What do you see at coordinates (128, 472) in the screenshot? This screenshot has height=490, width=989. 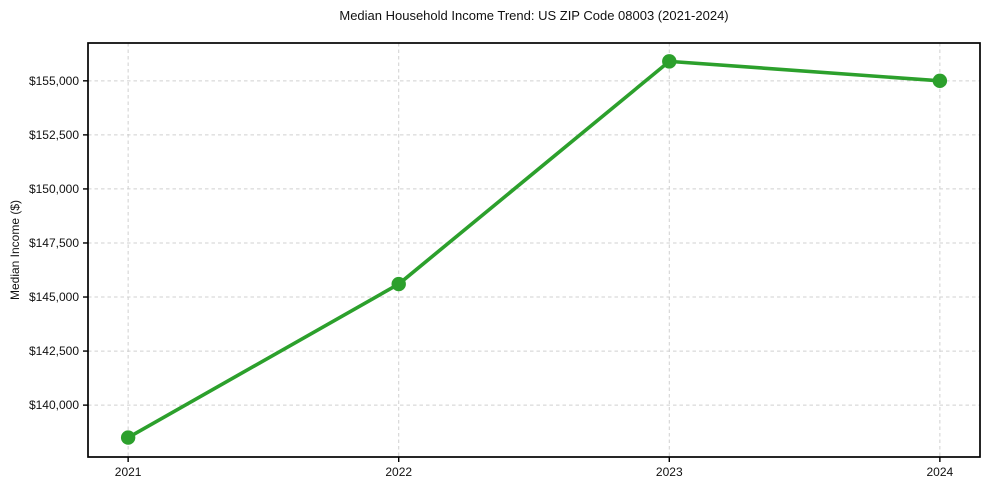 I see `x-tick-label: 2021` at bounding box center [128, 472].